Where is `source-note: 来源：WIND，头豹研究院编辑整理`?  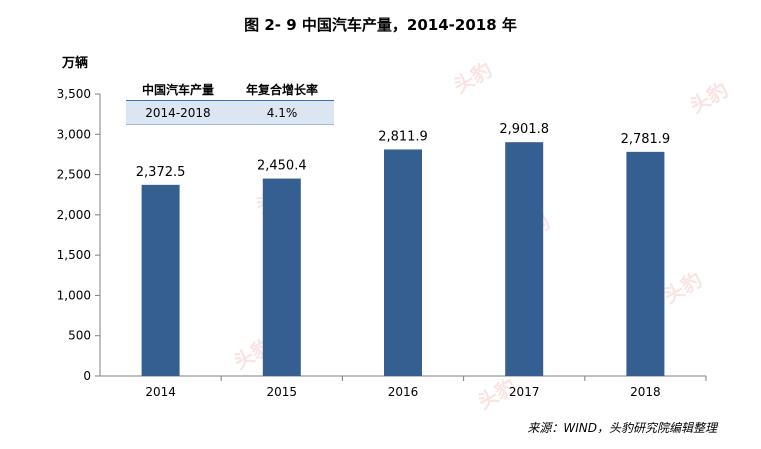
source-note: 来源：WIND，头豹研究院编辑整理 is located at coordinates (622, 428).